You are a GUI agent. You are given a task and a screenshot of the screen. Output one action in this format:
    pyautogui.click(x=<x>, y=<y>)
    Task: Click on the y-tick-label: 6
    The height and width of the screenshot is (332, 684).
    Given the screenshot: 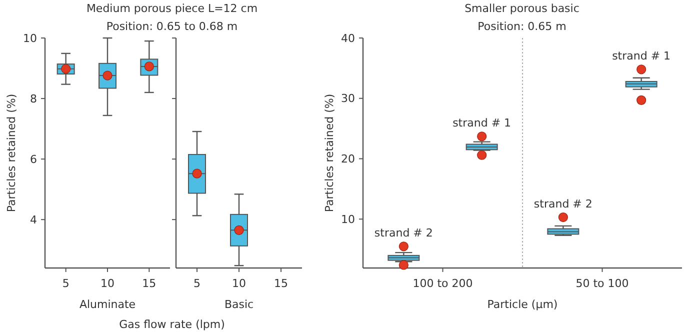 What is the action you would take?
    pyautogui.click(x=33, y=159)
    